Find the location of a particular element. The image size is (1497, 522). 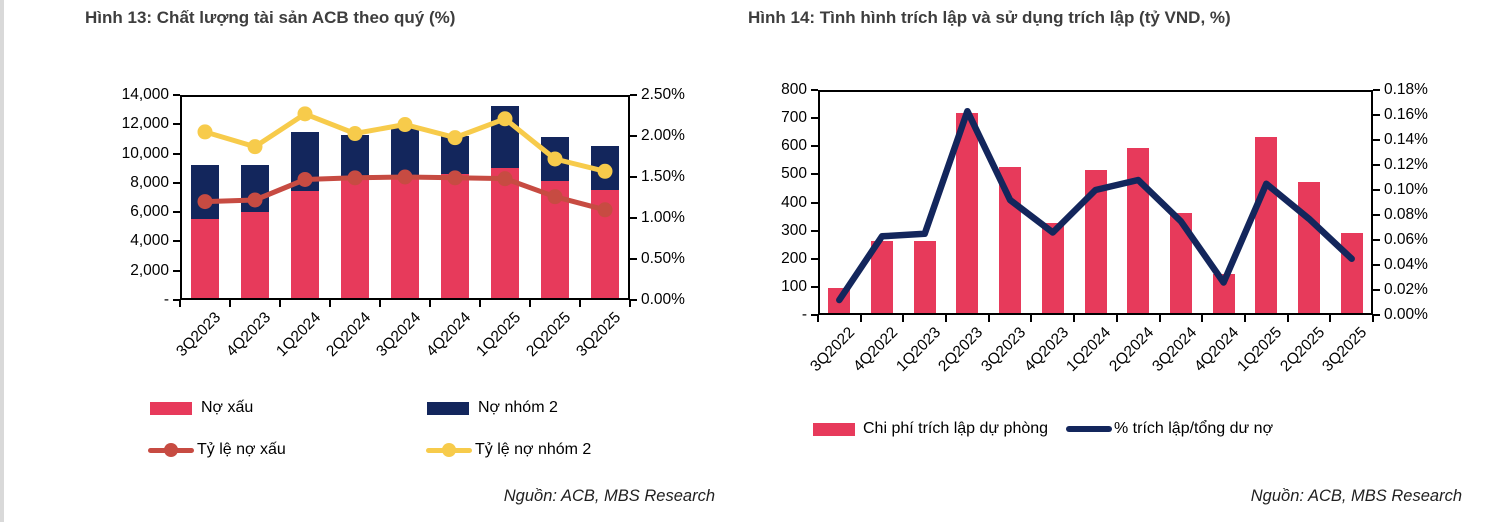

chart-13-line-layer is located at coordinates (405, 162).